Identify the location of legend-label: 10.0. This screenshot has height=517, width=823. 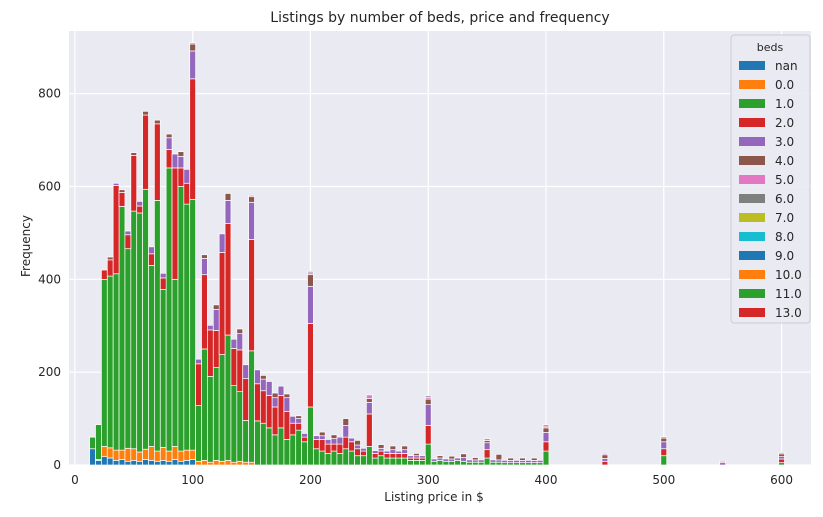
(788, 275).